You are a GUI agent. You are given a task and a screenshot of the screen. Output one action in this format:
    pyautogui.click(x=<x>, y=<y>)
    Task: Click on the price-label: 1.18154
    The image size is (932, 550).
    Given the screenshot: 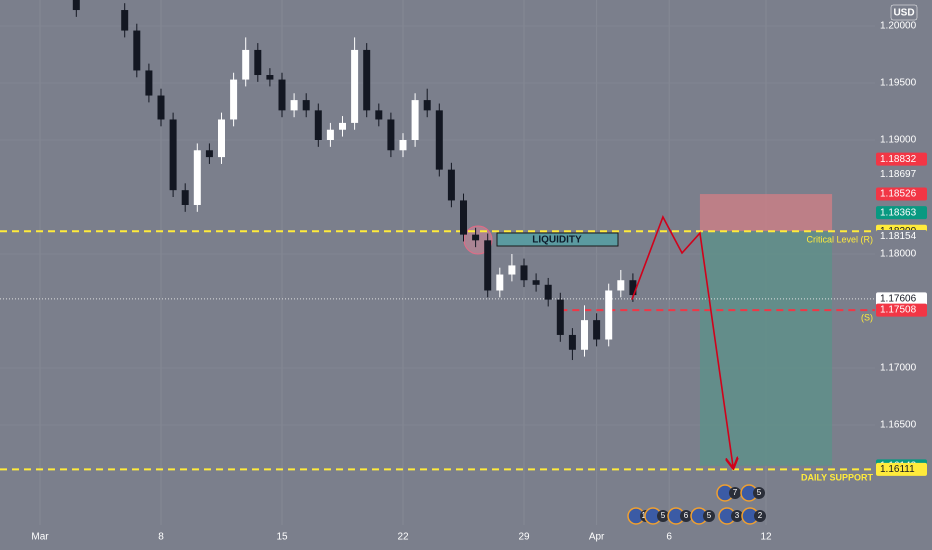 What is the action you would take?
    pyautogui.click(x=898, y=236)
    